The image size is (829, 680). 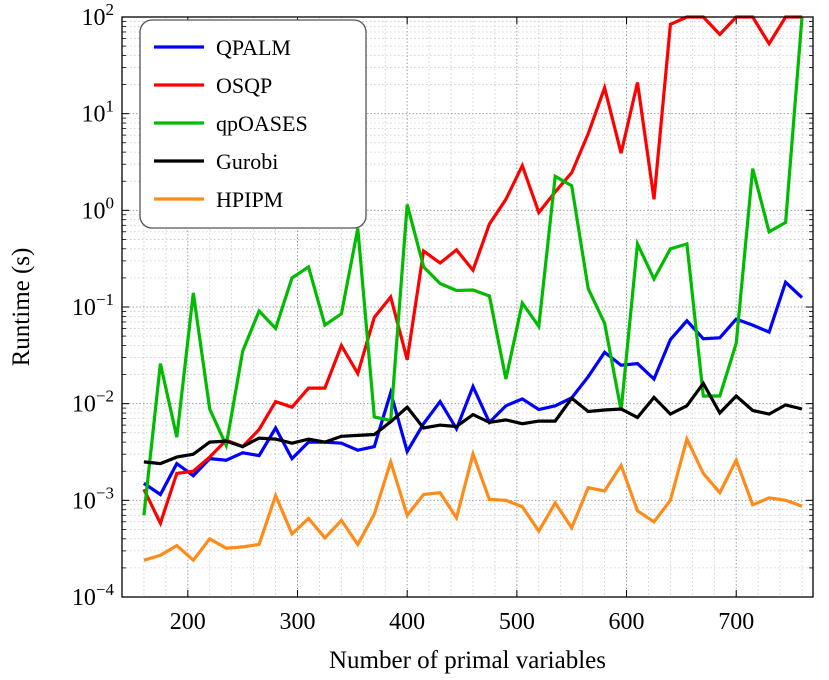 I want to click on legend-box, so click(x=253, y=124).